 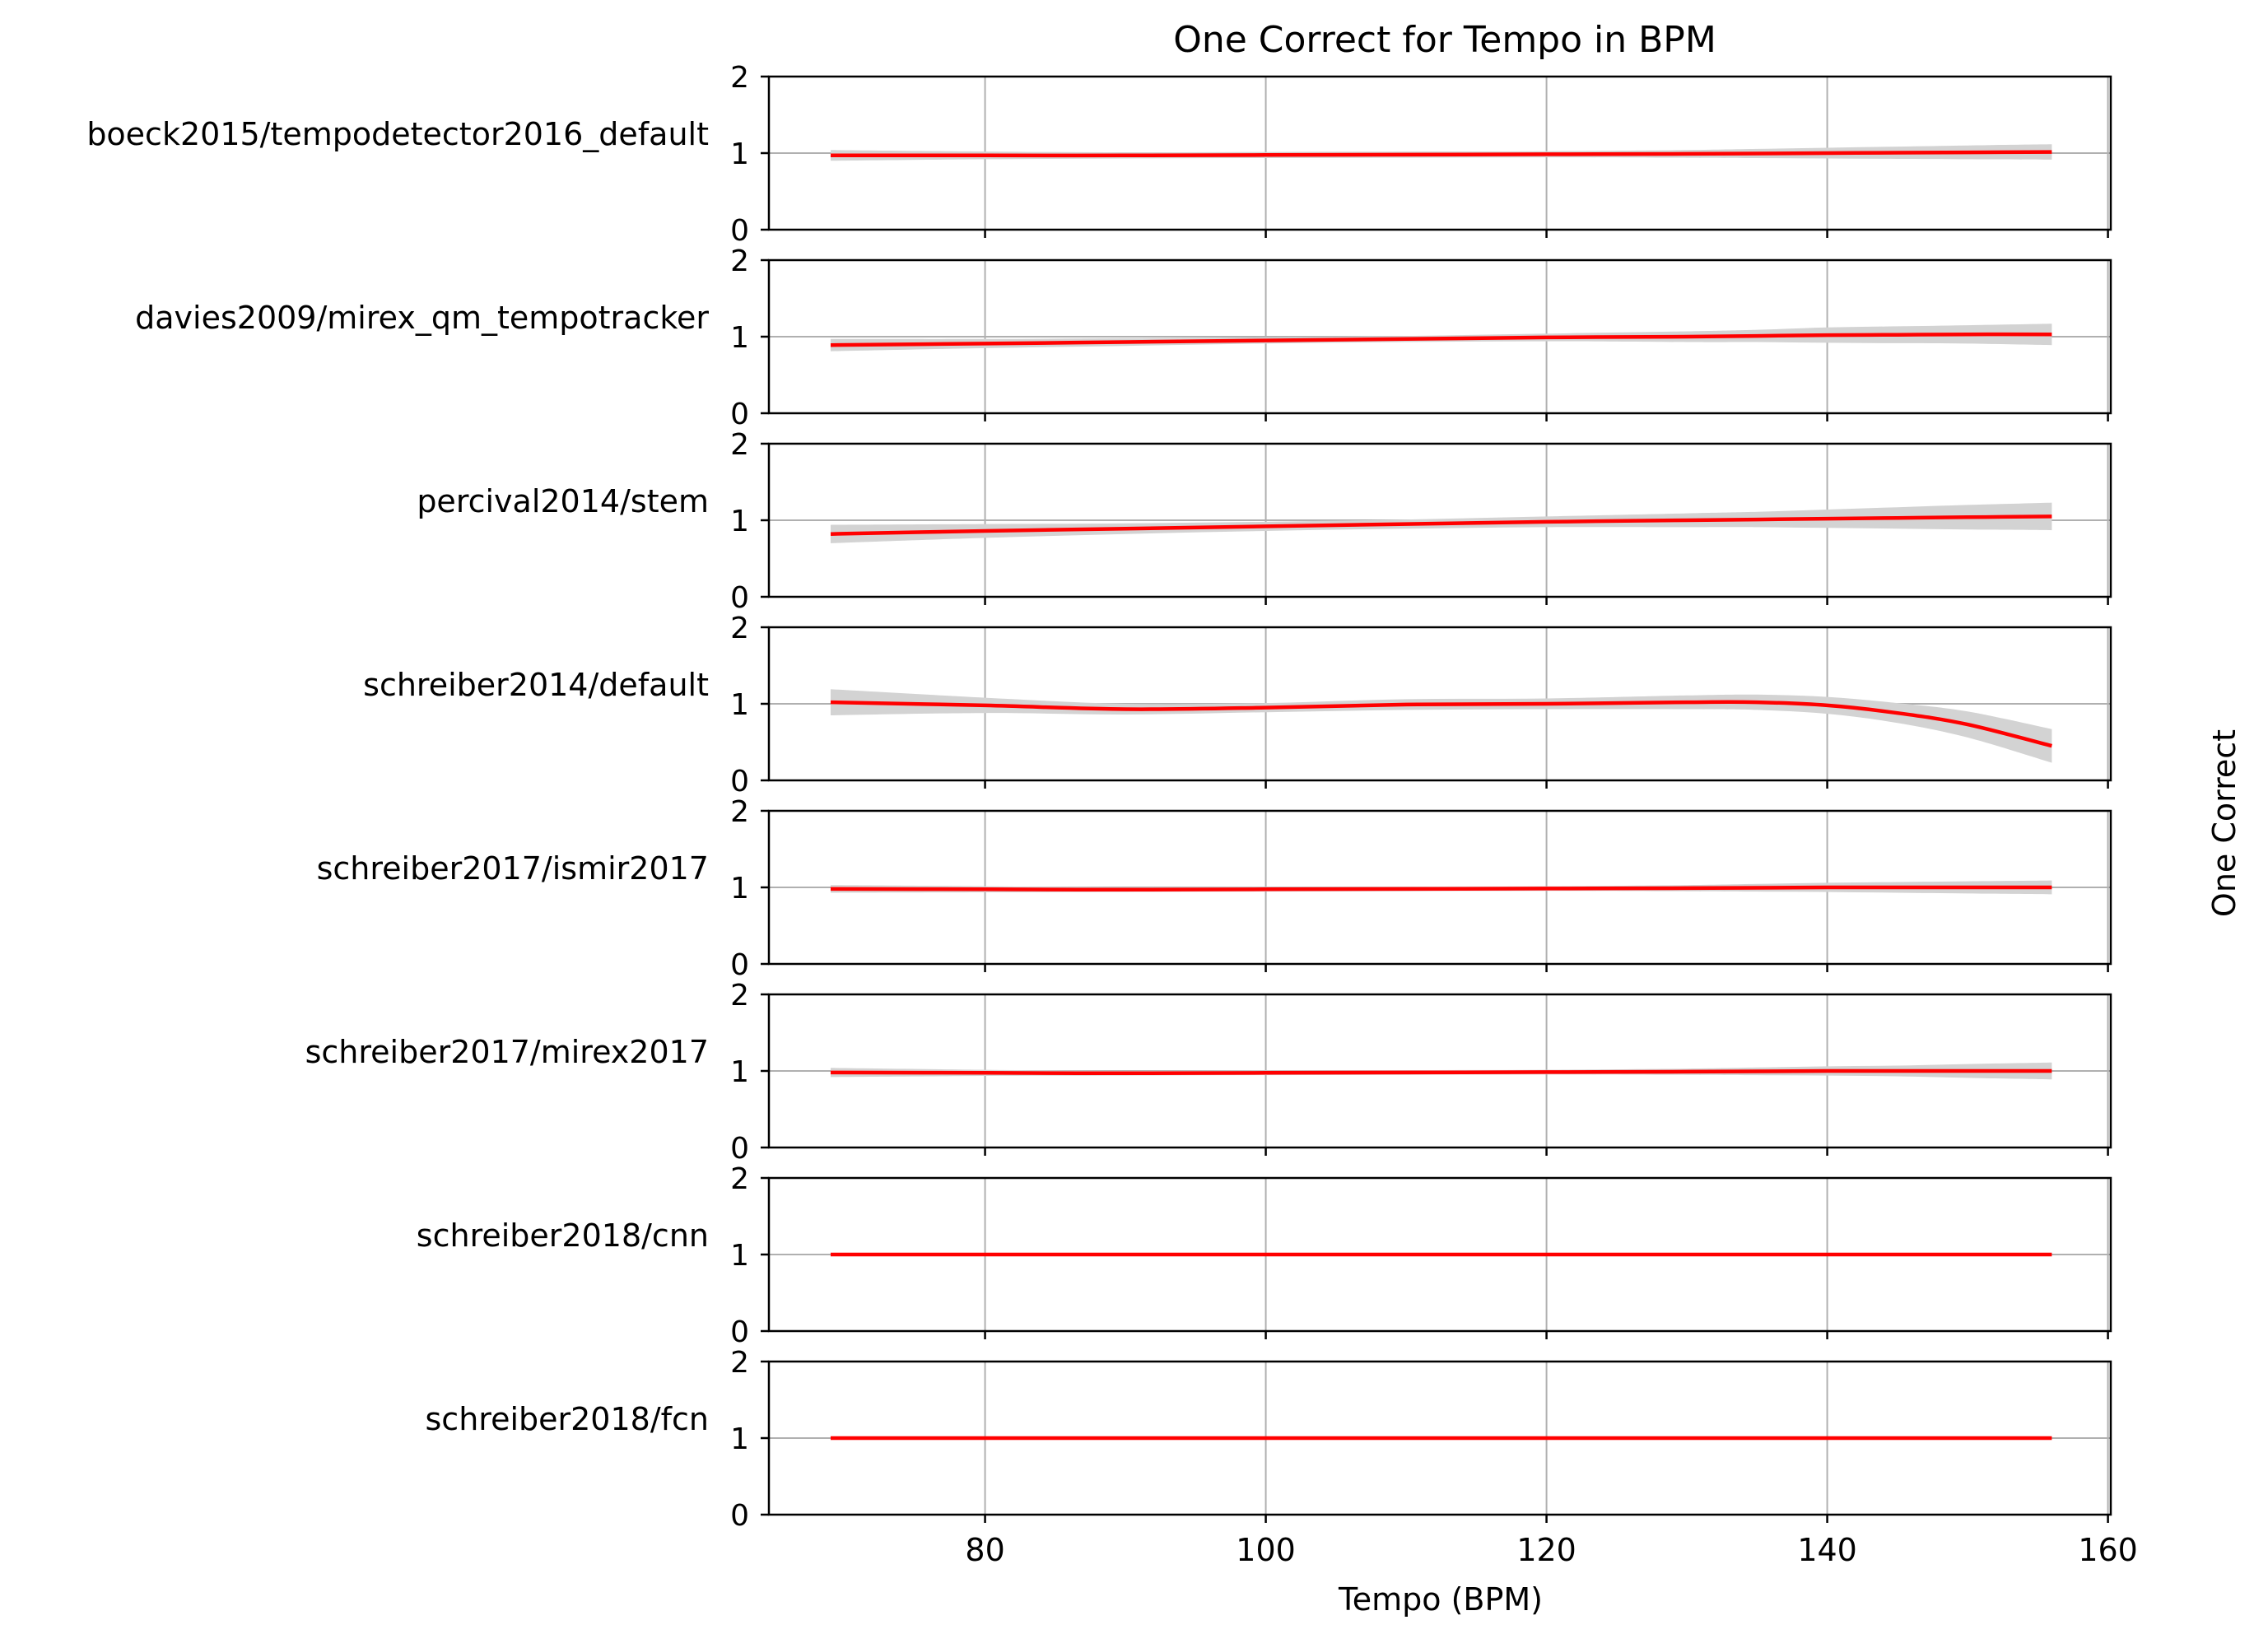 What do you see at coordinates (513, 868) in the screenshot?
I see `panel-label: schreiber2017/ismir2017` at bounding box center [513, 868].